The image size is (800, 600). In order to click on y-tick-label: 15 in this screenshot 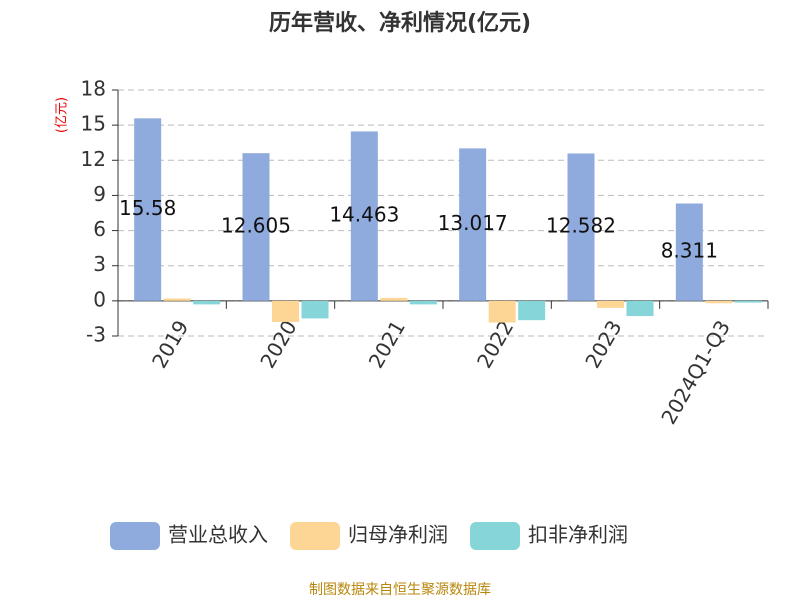, I will do `click(93, 124)`.